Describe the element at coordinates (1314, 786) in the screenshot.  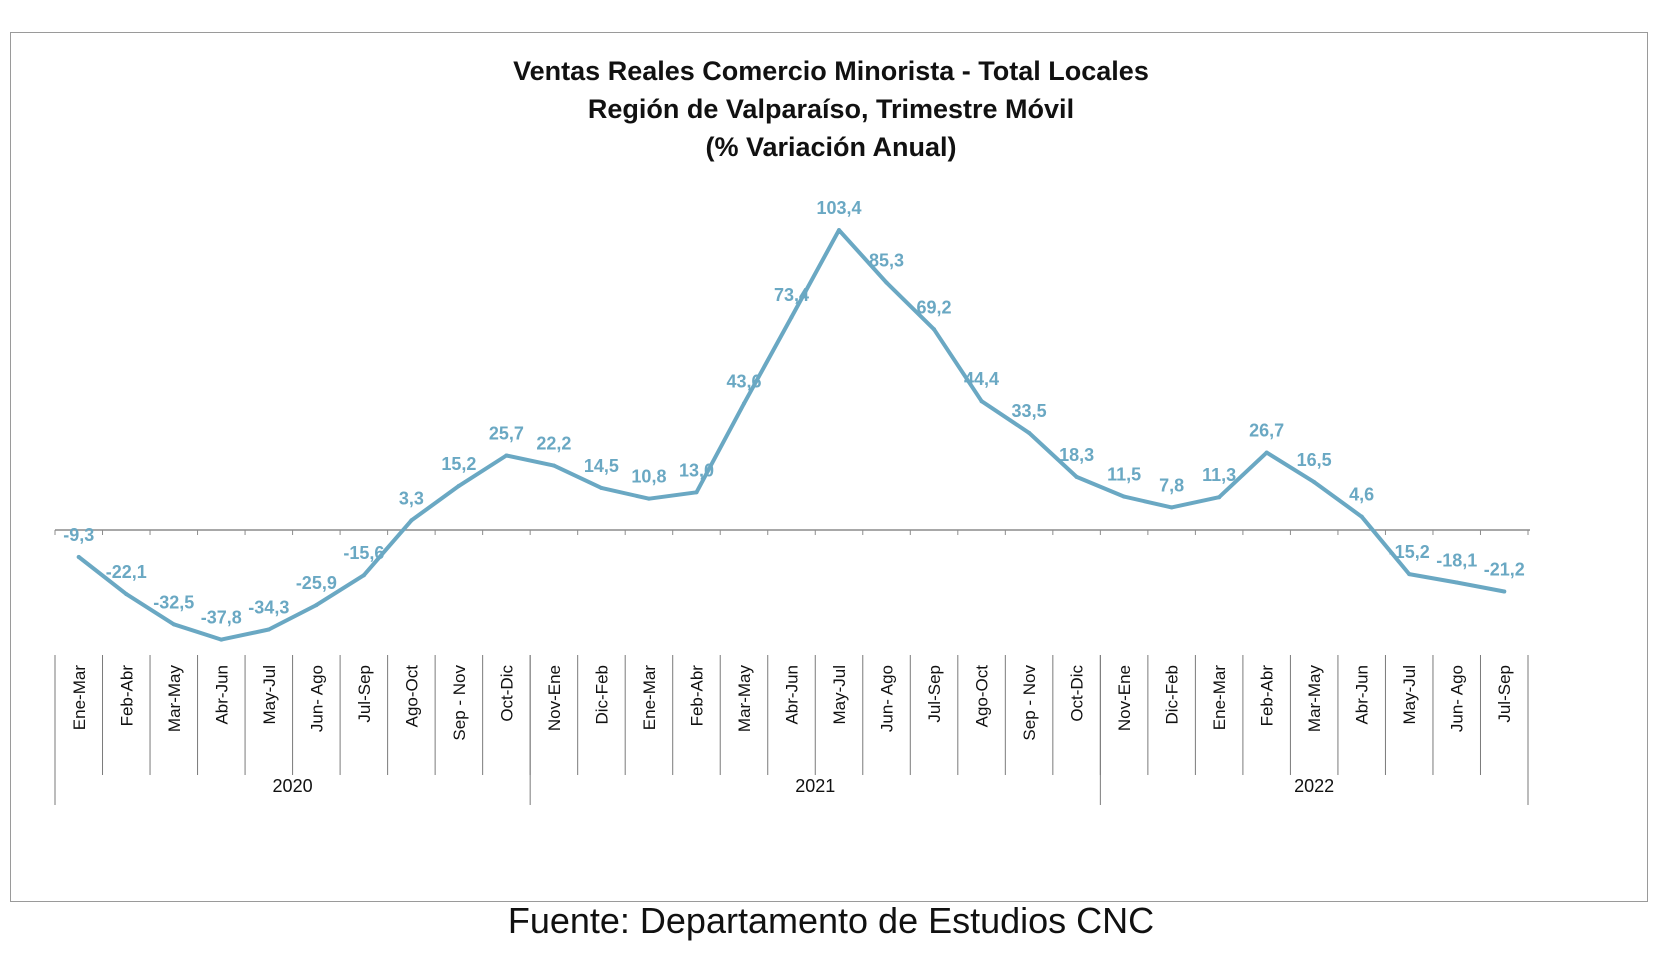
I see `year-label: 2022` at that location.